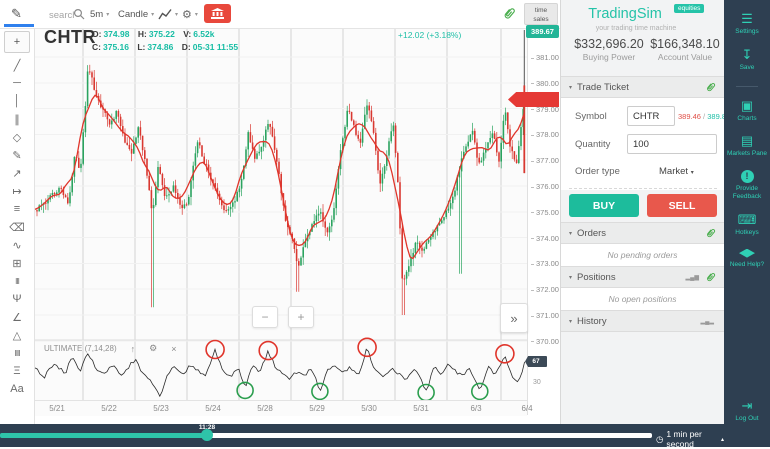 The image size is (770, 449). What do you see at coordinates (747, 118) in the screenshot?
I see `charts-label: Charts` at bounding box center [747, 118].